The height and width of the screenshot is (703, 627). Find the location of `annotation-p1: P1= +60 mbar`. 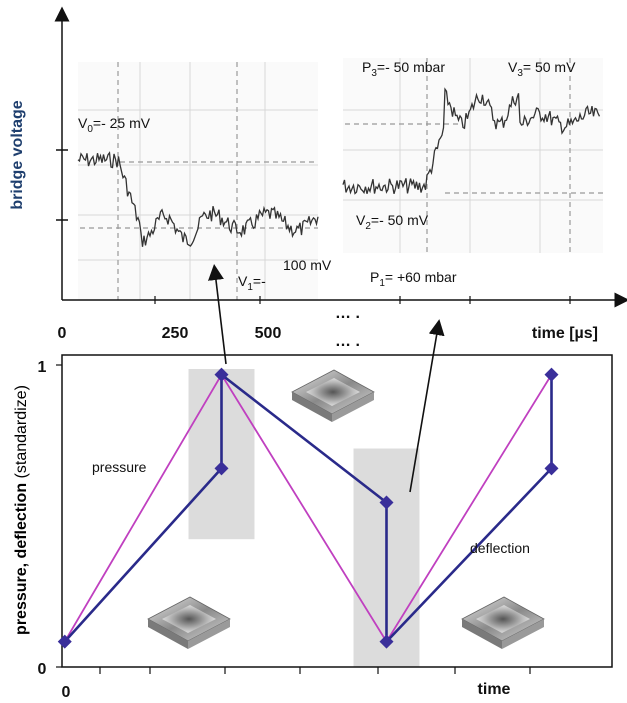

annotation-p1: P1= +60 mbar is located at coordinates (413, 279).